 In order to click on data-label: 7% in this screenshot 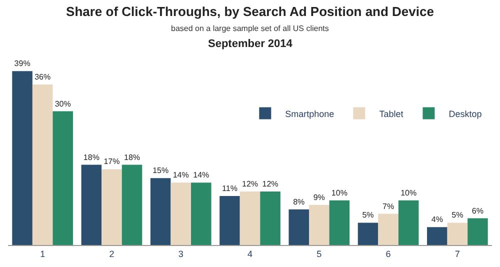, I will do `click(388, 206)`.